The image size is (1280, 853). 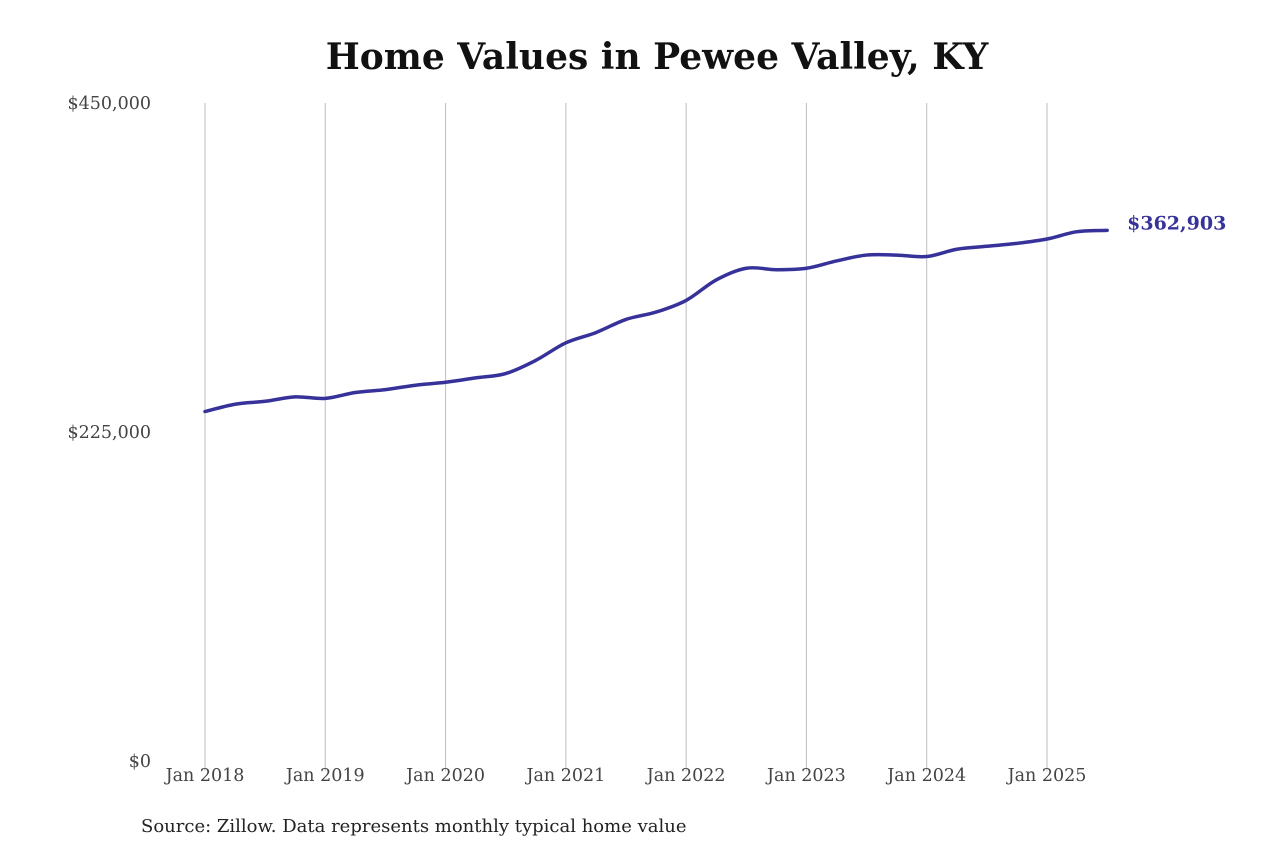 I want to click on end-value-label: $362,903, so click(x=1176, y=223).